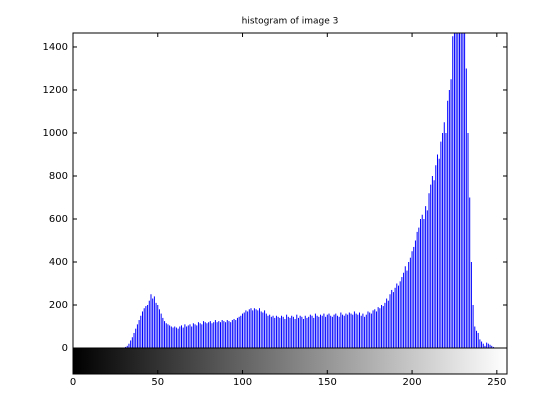 The width and height of the screenshot is (560, 420). I want to click on x-tick-label: 50, so click(157, 382).